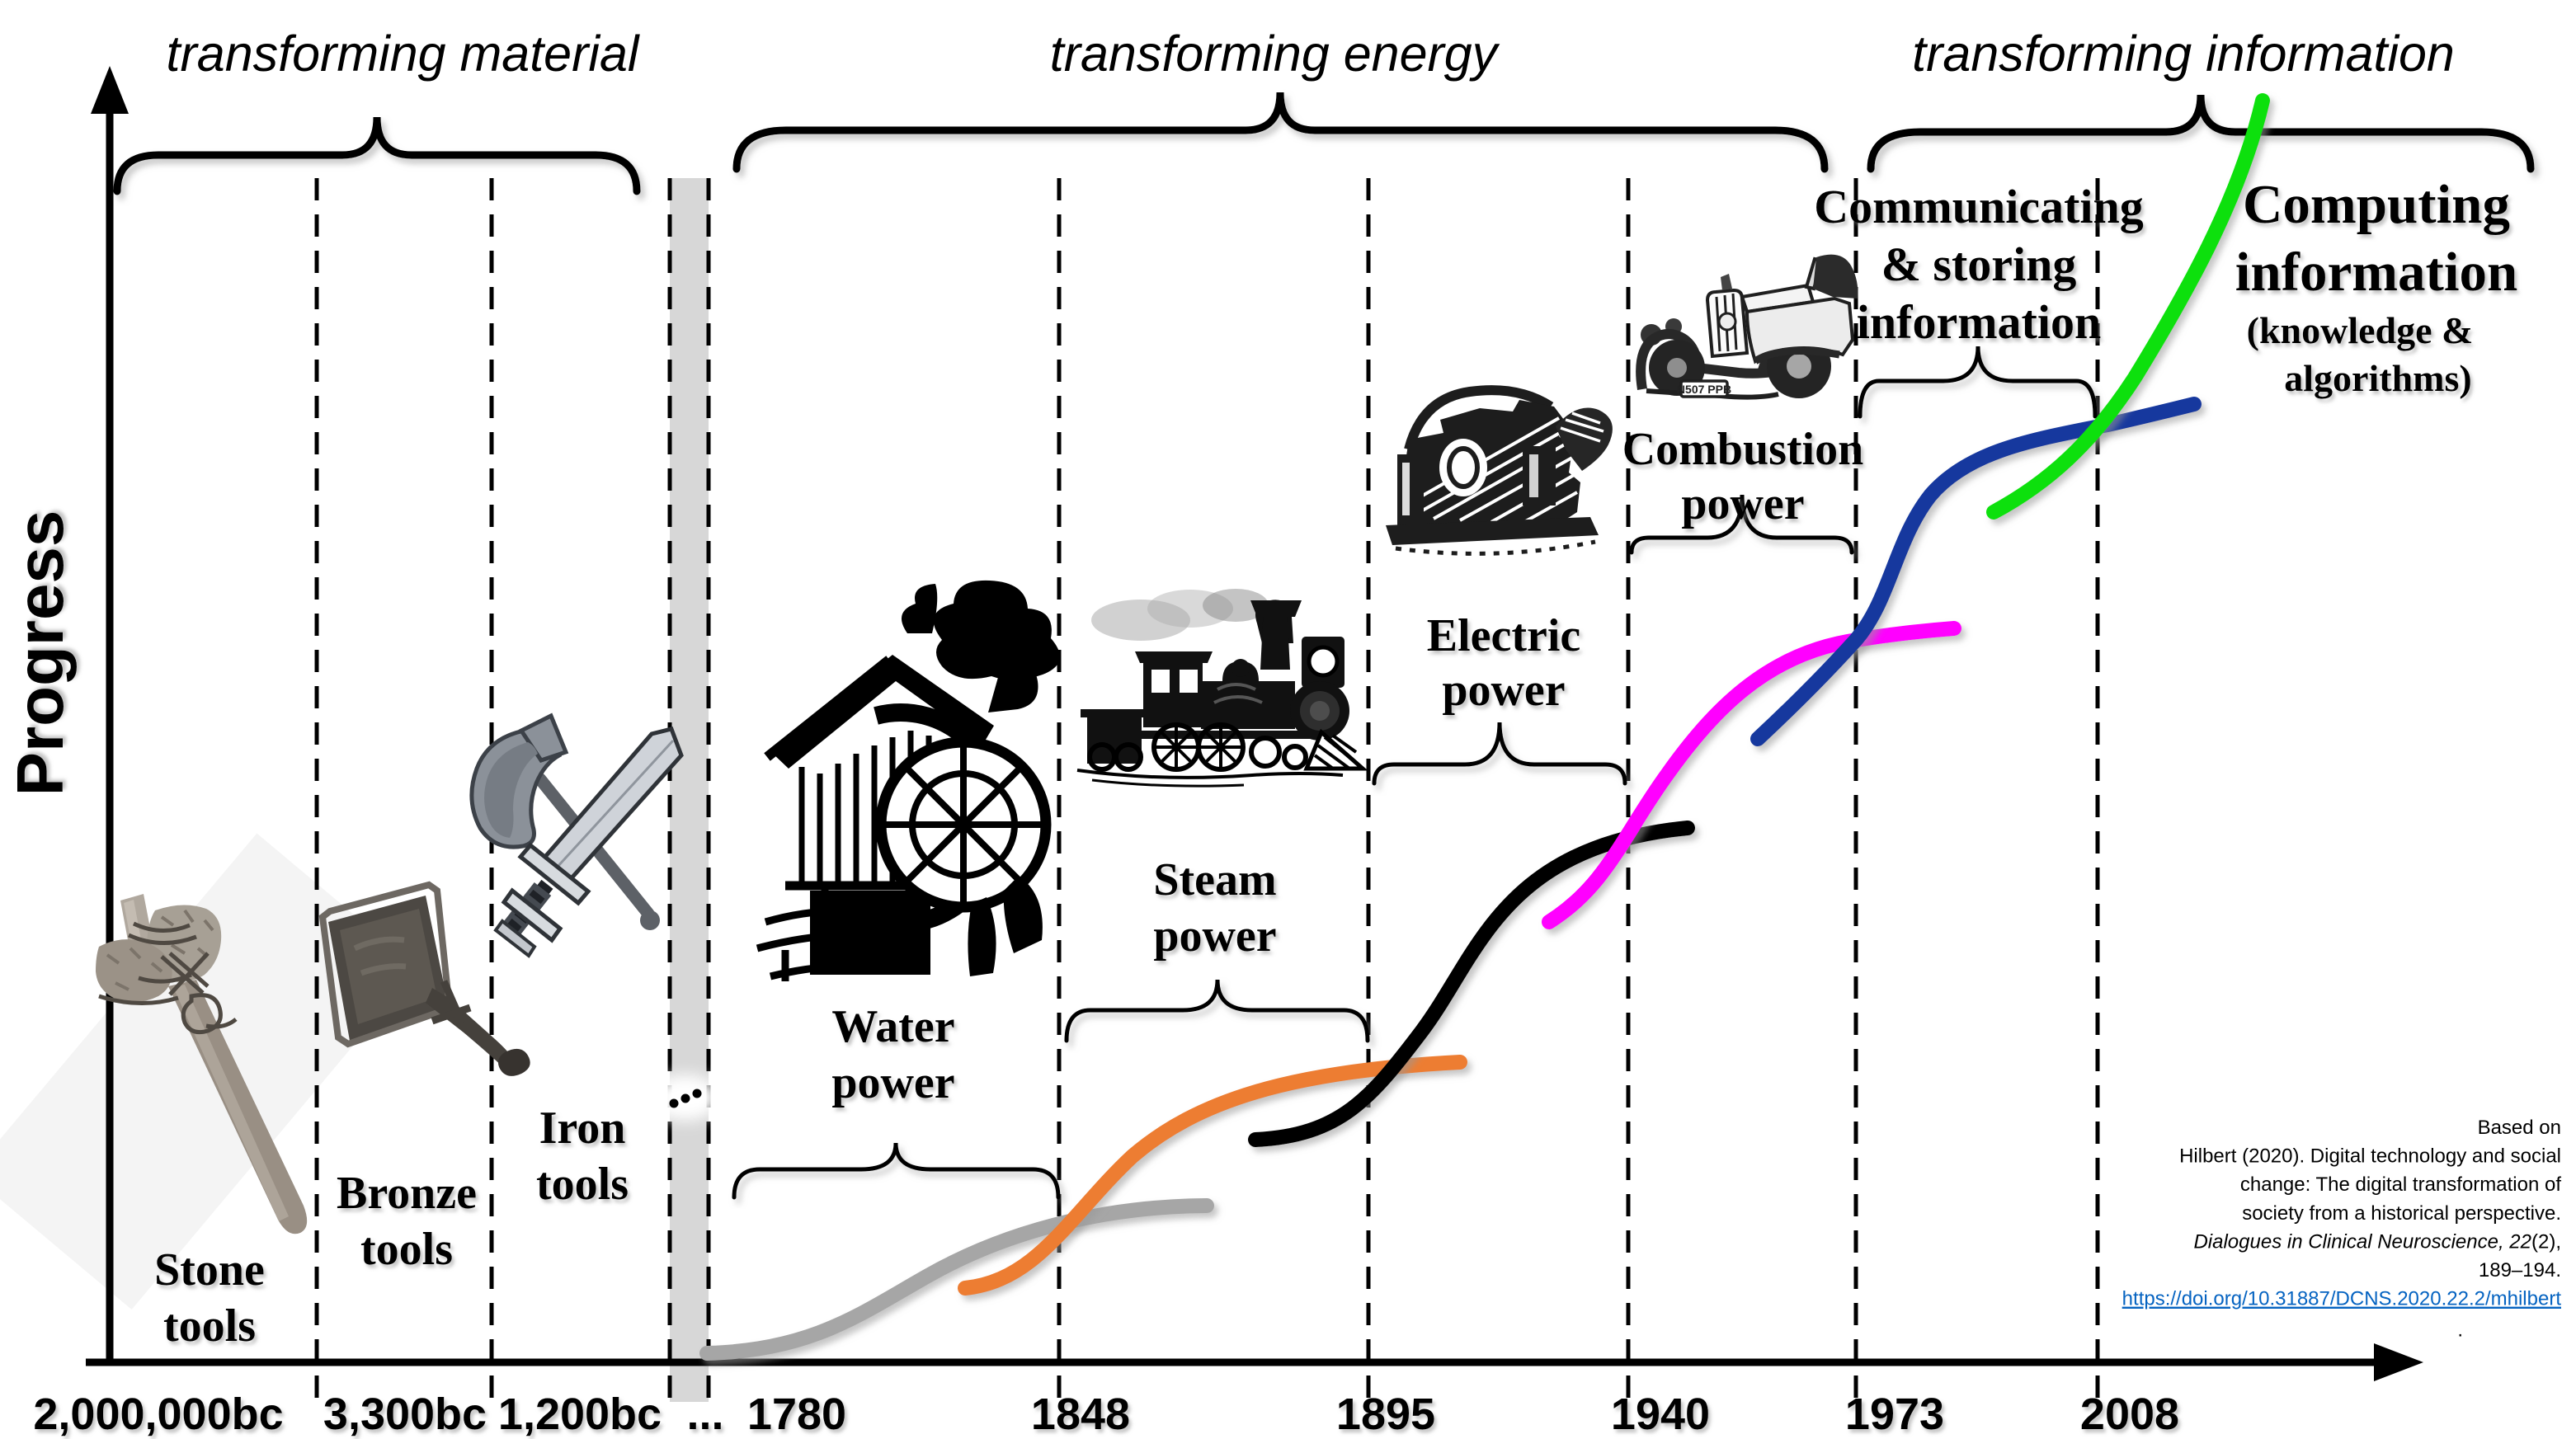 The image size is (2576, 1439). I want to click on svg-text: transforming information, so click(2183, 54).